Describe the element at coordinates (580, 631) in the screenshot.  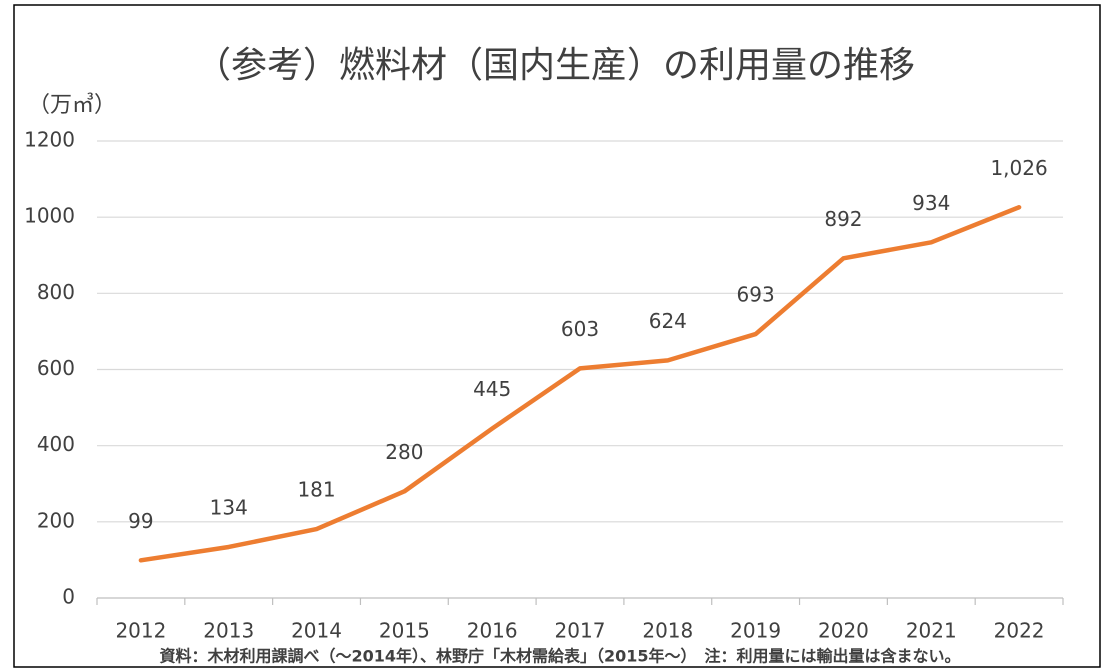
I see `x-tick-label: 2017` at that location.